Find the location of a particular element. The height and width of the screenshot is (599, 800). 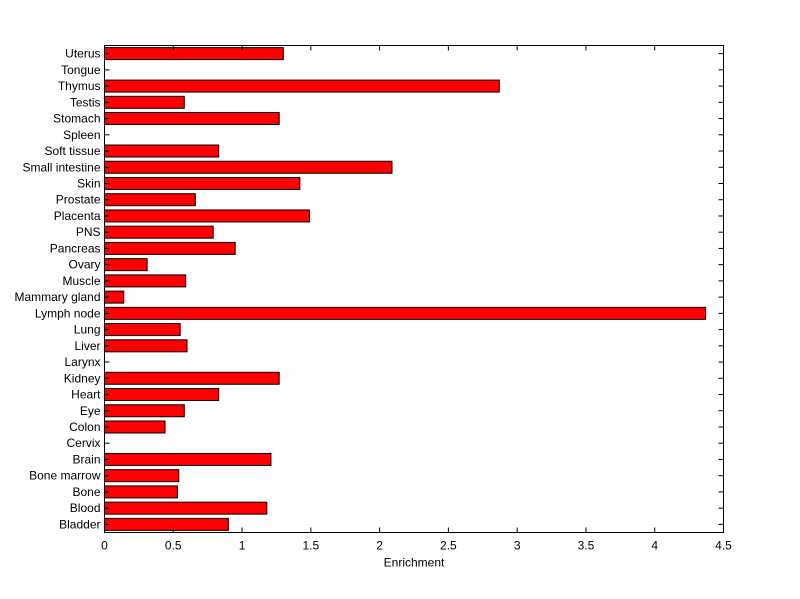

x-tick-label: 1.5 is located at coordinates (310, 546).